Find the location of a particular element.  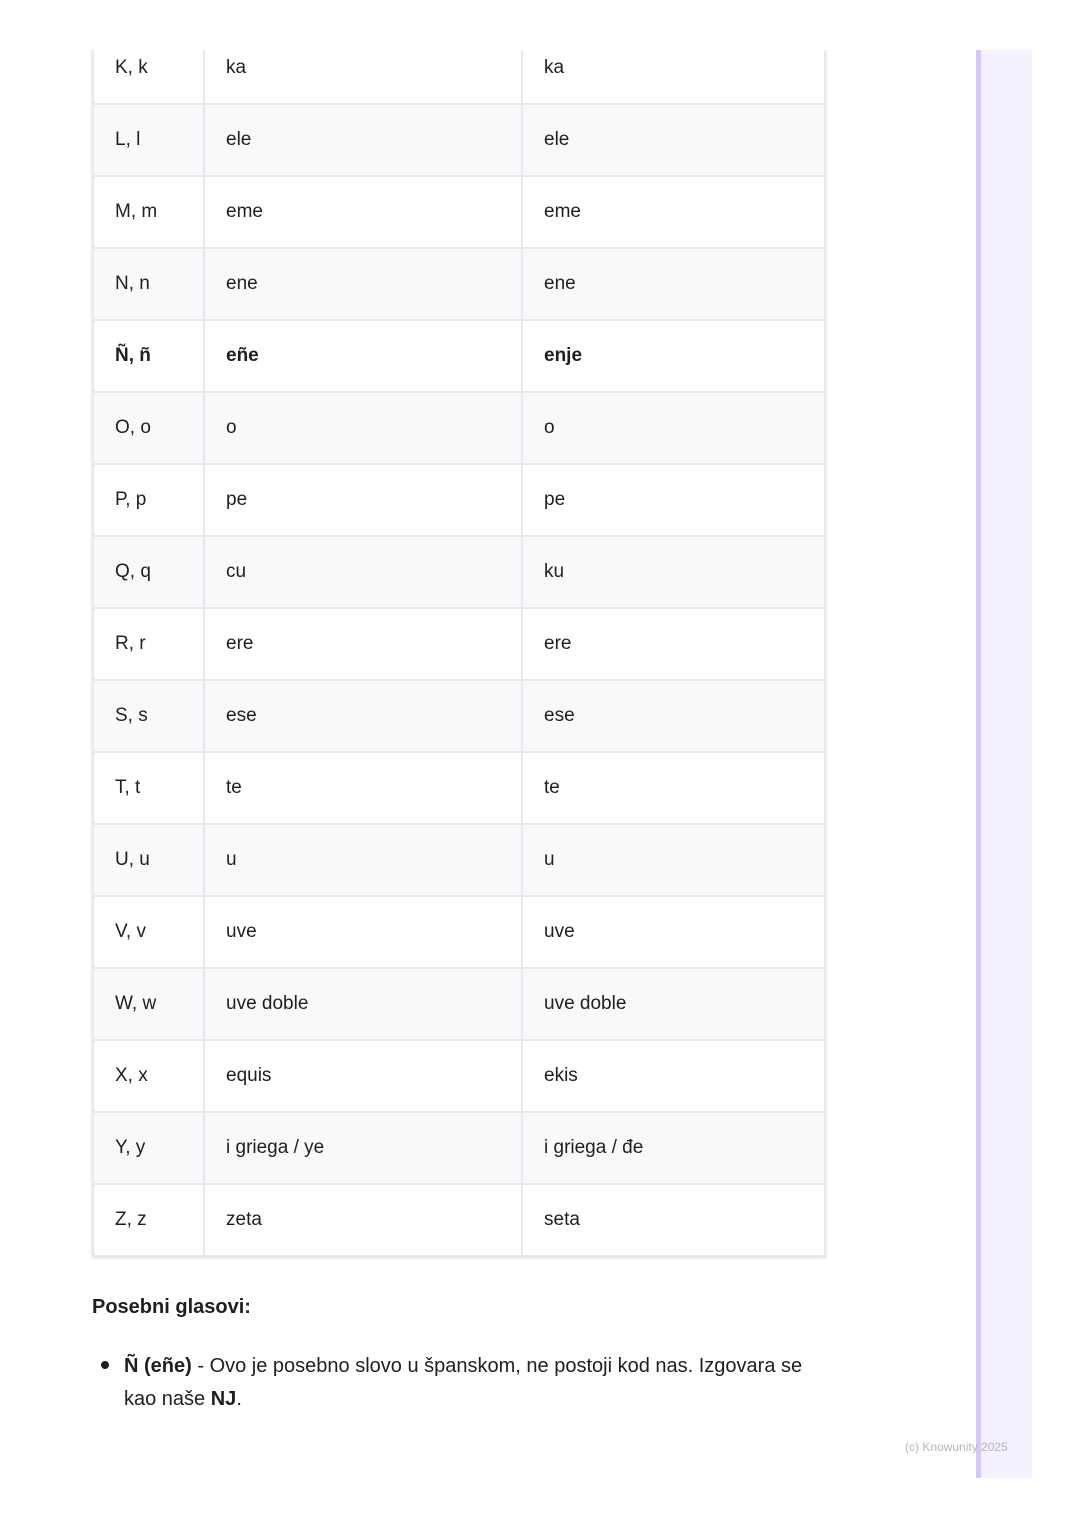

pronunciation-cell: u is located at coordinates (673, 860).